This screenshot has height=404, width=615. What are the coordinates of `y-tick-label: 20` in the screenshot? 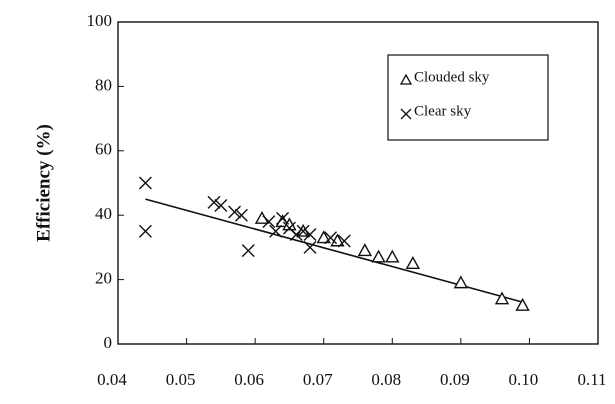 It's located at (103, 278).